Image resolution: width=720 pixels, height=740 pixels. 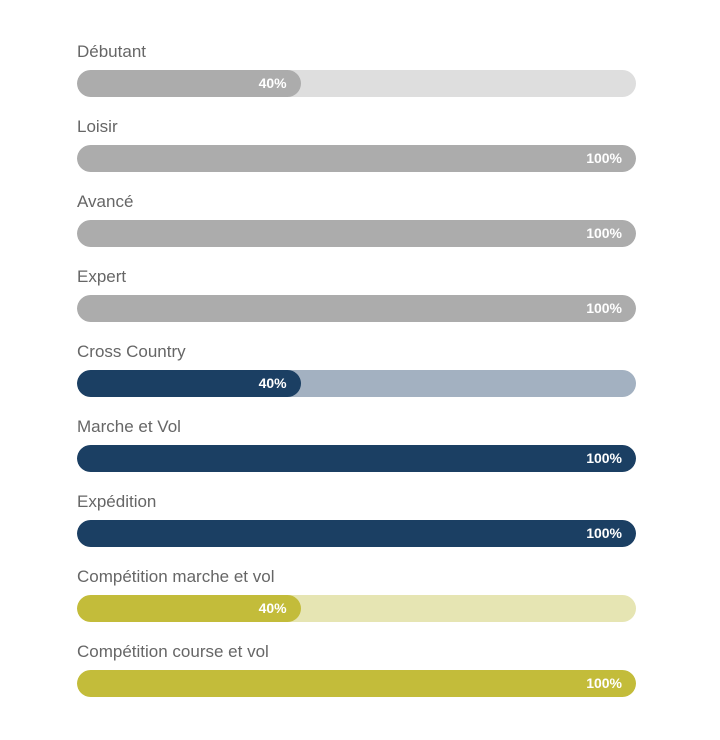 I want to click on skill-item: Marche et Vol 100%, so click(x=356, y=452).